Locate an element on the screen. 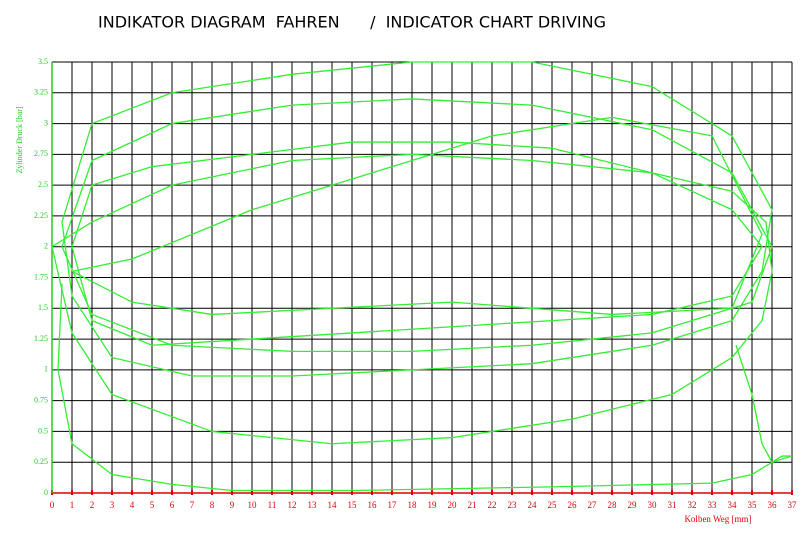 Image resolution: width=801 pixels, height=541 pixels. x-tick-label: 8 is located at coordinates (212, 505).